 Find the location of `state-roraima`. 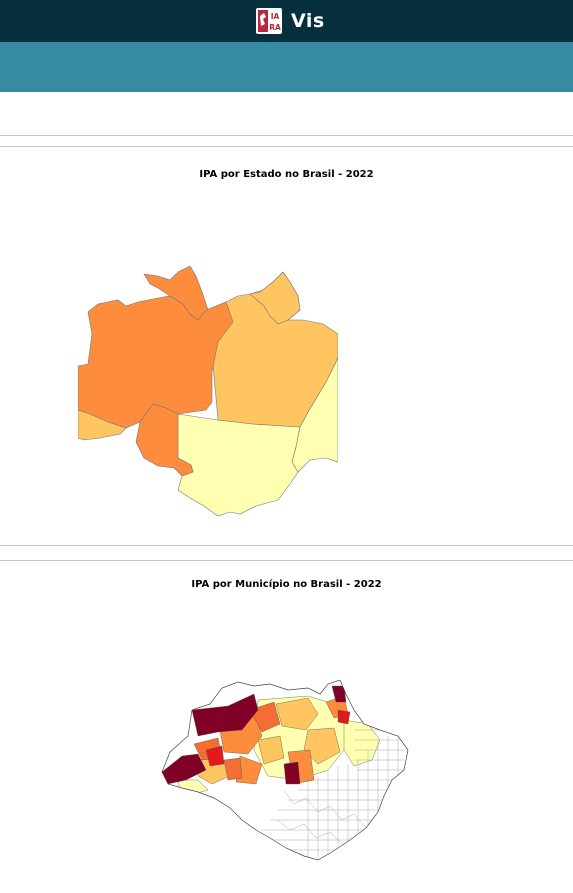

state-roraima is located at coordinates (176, 293).